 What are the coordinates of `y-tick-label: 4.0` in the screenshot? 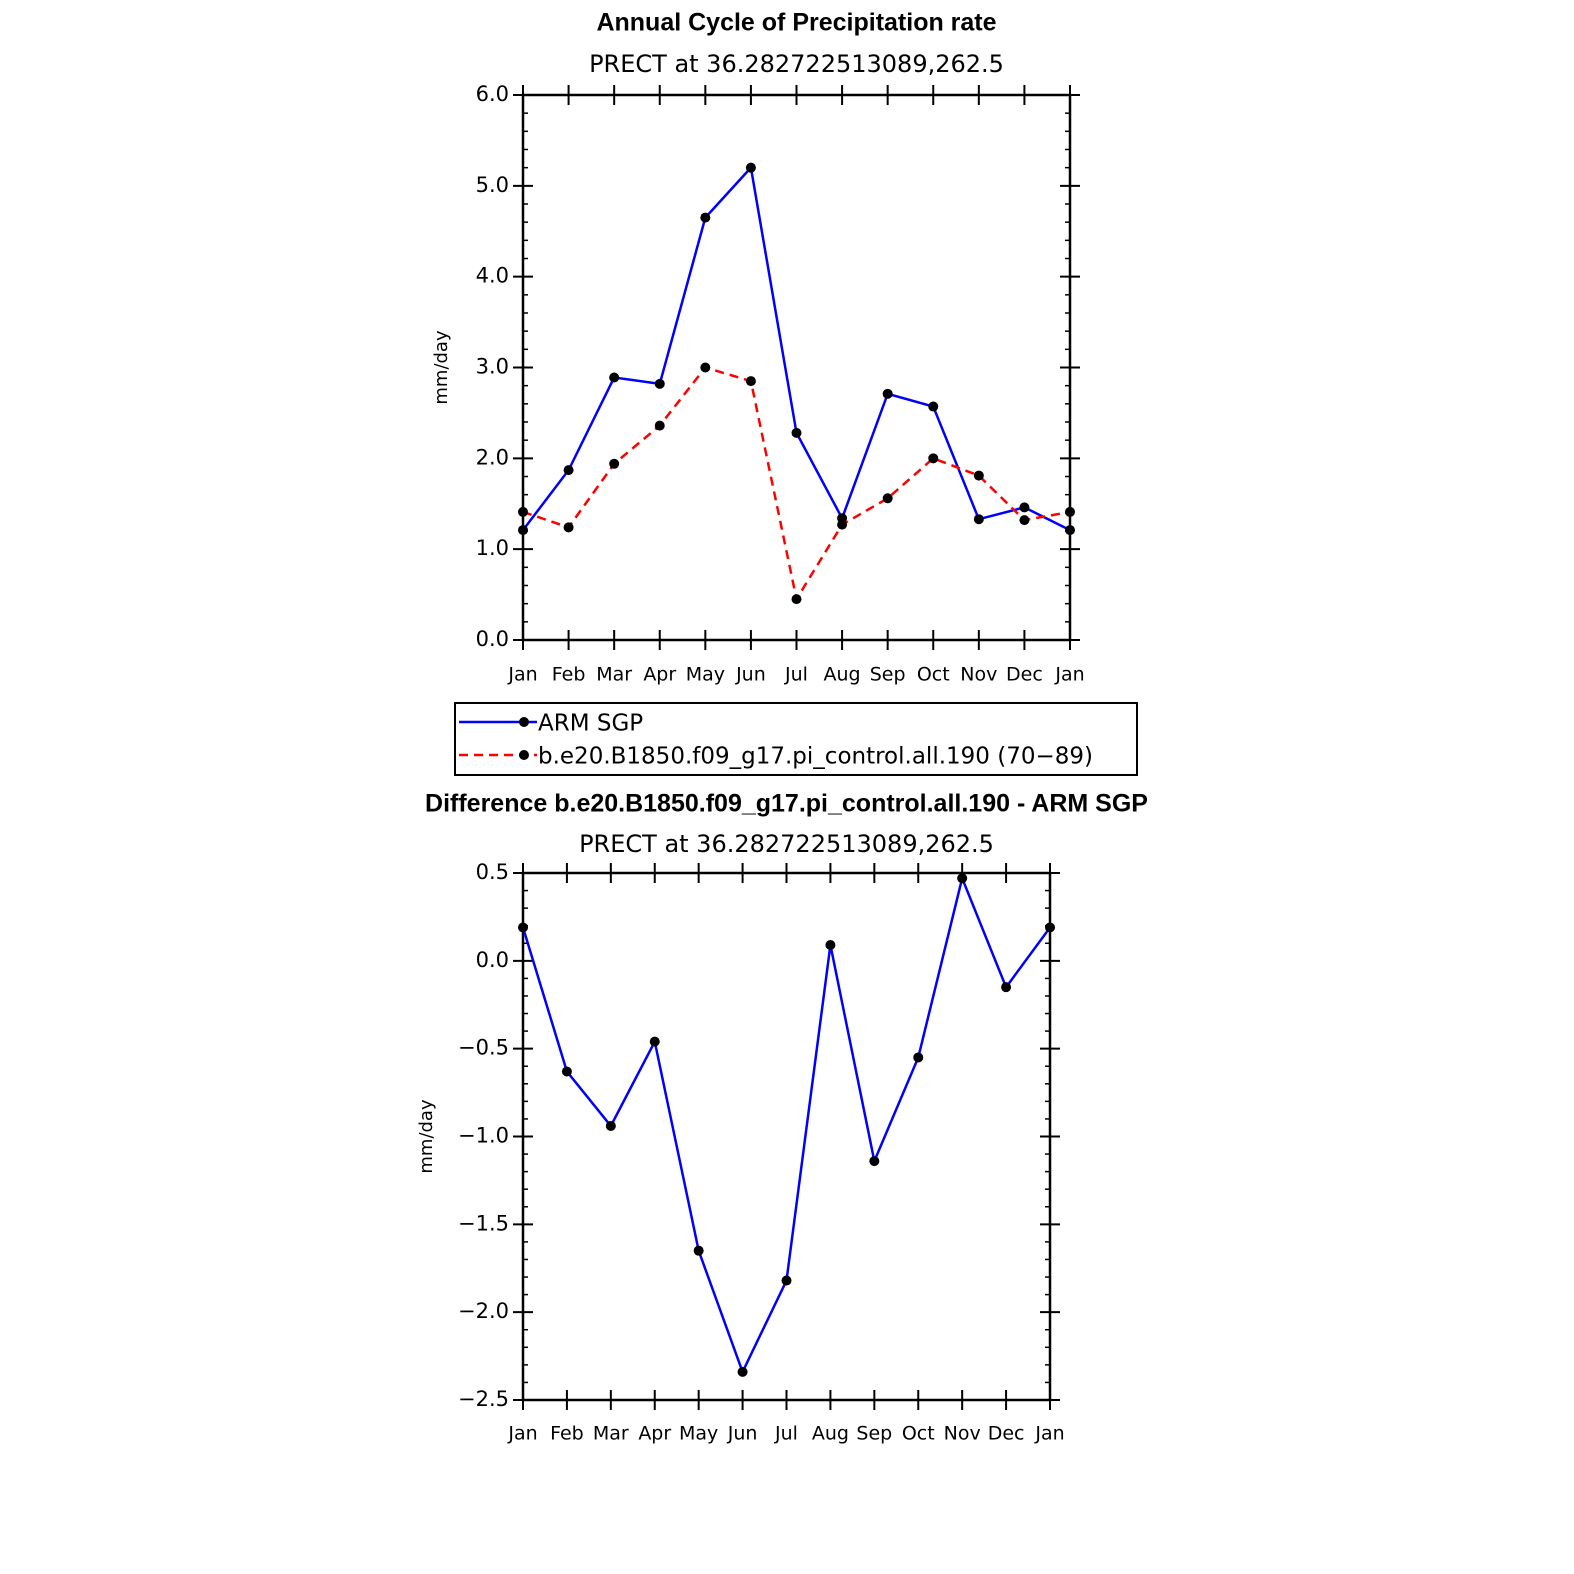 It's located at (492, 276).